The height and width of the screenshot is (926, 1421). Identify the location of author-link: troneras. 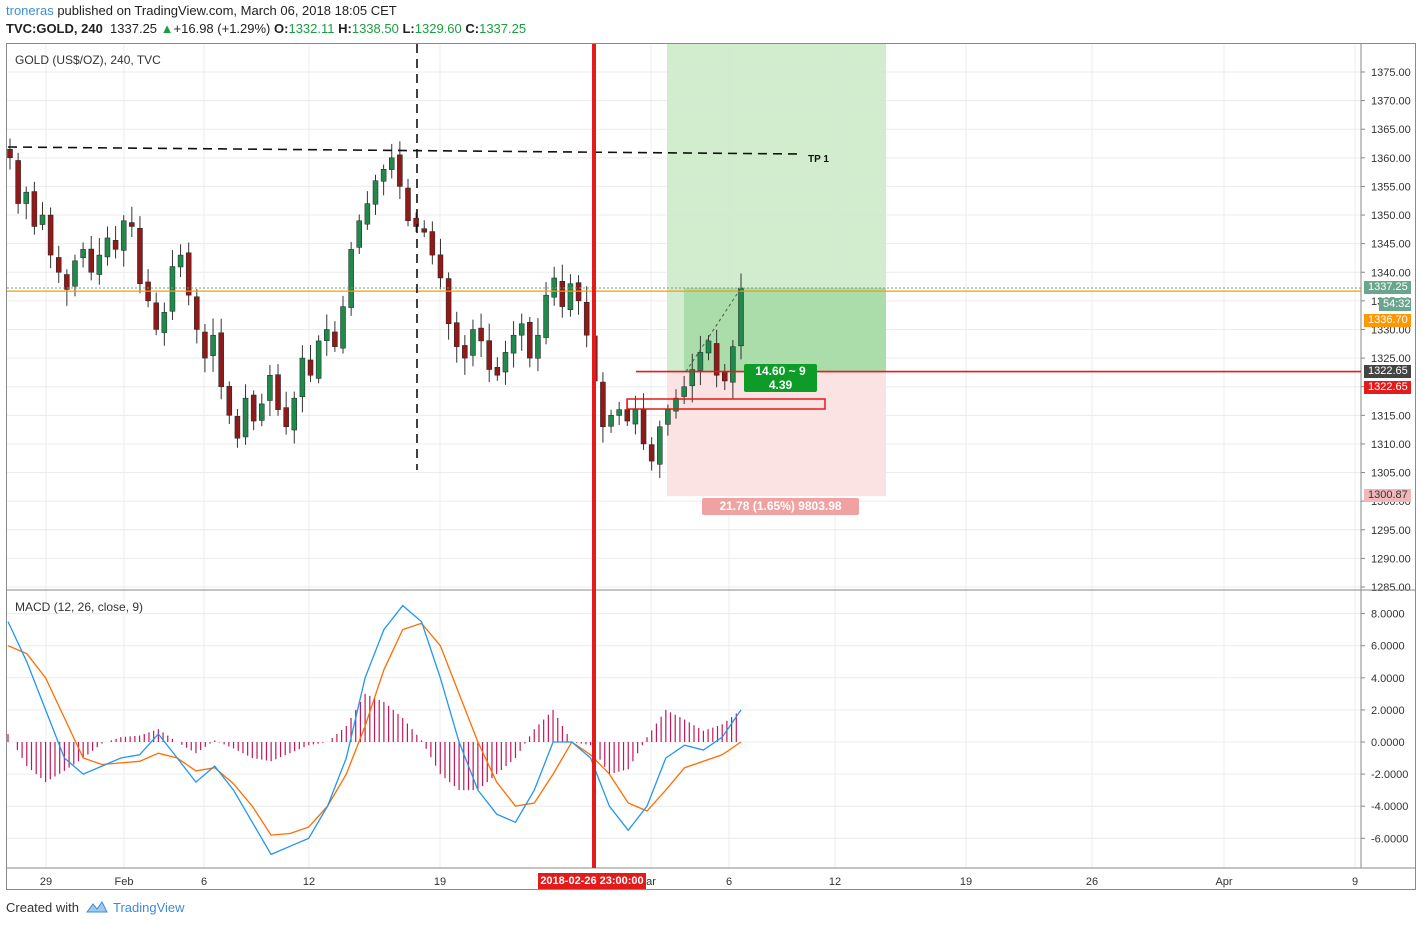
(30, 10).